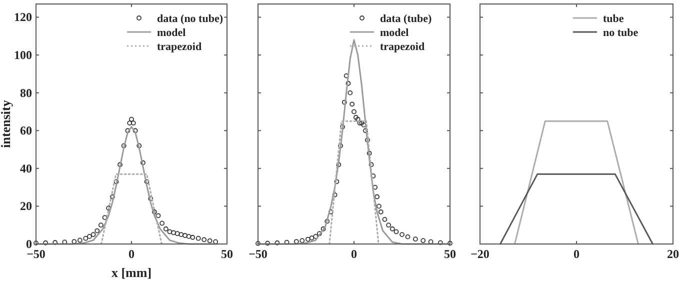  Describe the element at coordinates (126, 185) in the screenshot. I see `line-series` at that location.